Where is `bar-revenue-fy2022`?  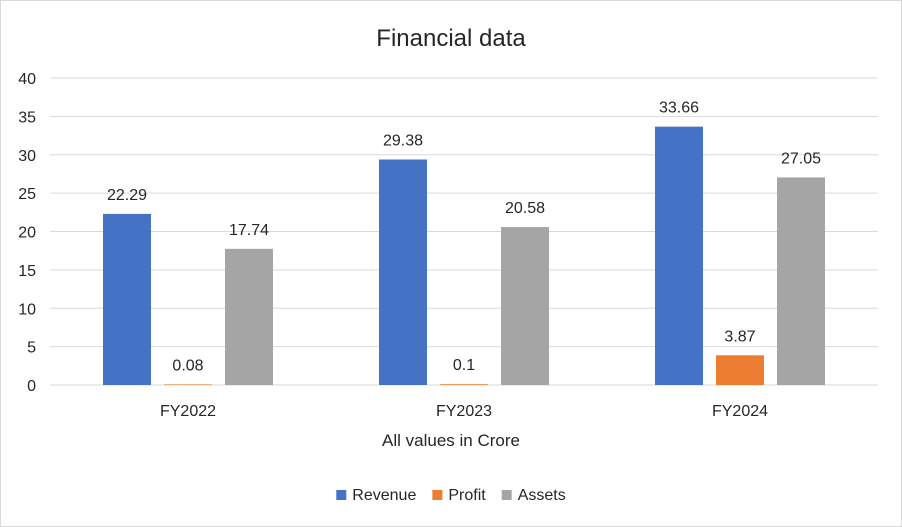 bar-revenue-fy2022 is located at coordinates (127, 299).